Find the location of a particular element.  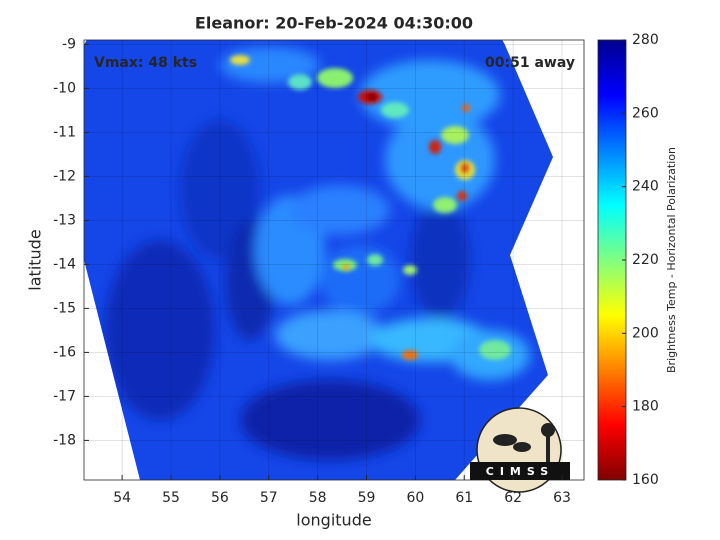

y-tick-label: -12 is located at coordinates (64, 176).